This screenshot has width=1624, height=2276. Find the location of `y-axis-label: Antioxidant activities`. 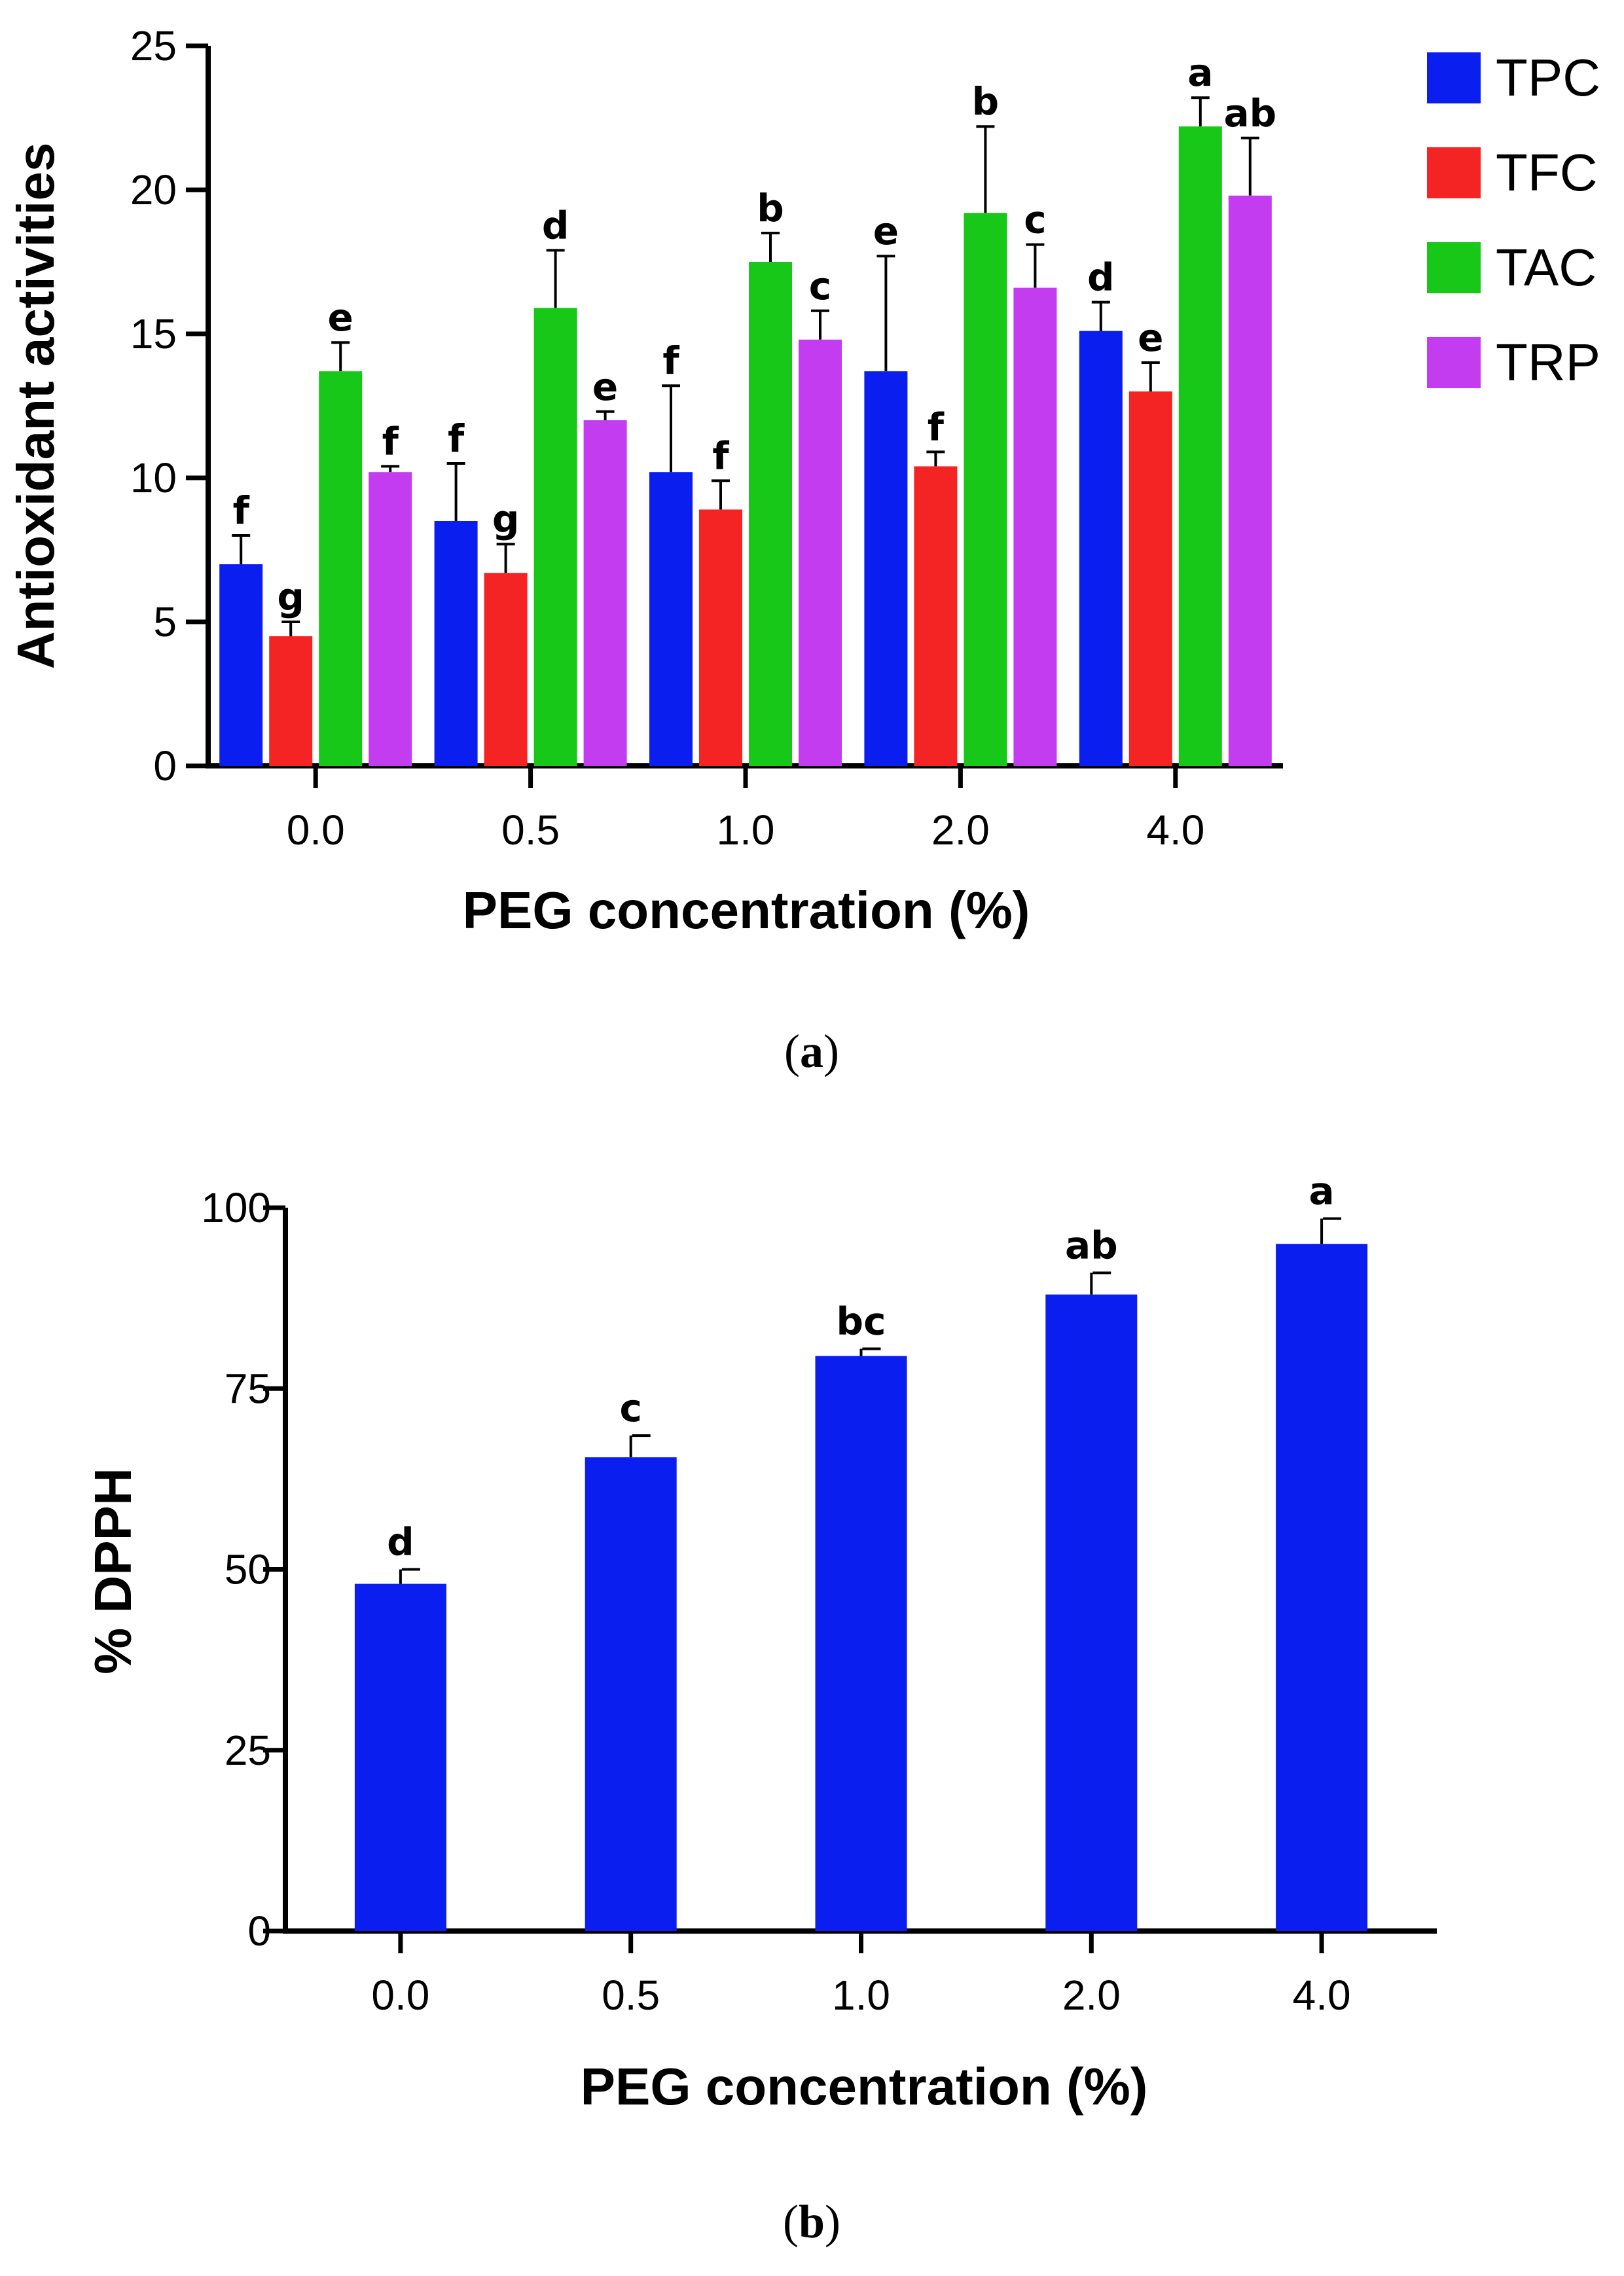

y-axis-label: Antioxidant activities is located at coordinates (36, 406).